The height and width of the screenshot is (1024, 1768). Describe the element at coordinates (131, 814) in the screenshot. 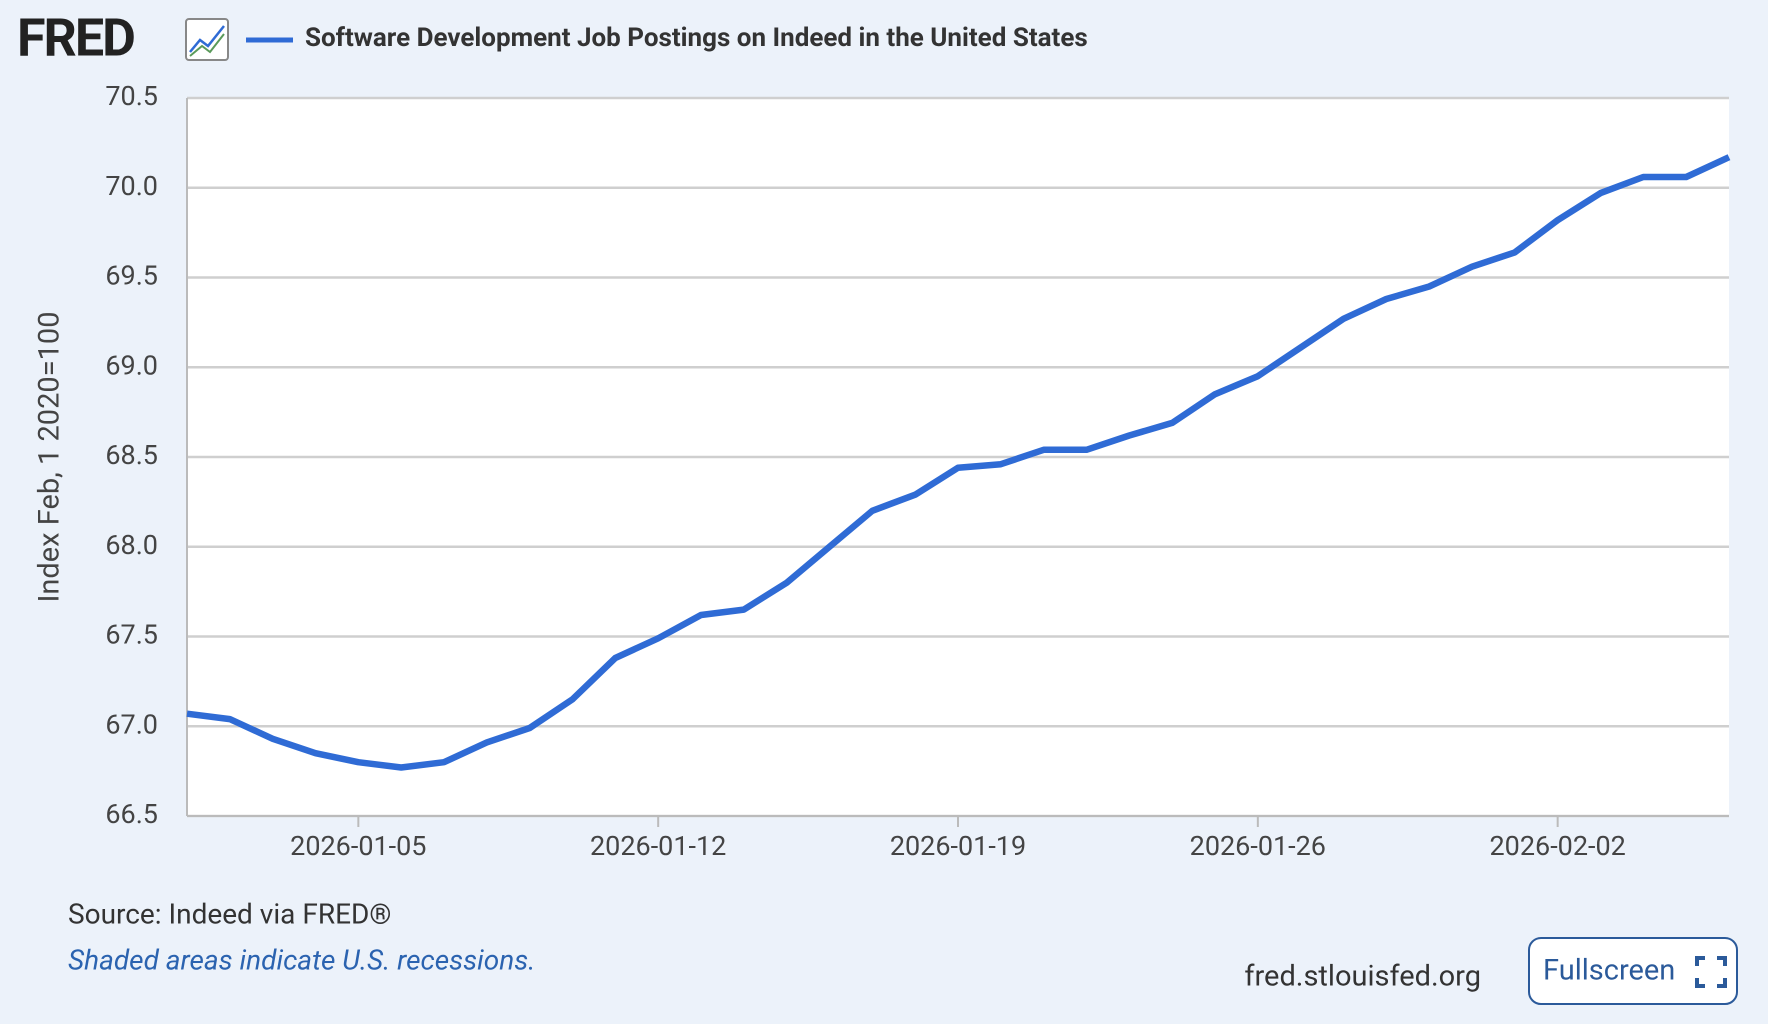

I see `y-tick-label: 66.5` at that location.